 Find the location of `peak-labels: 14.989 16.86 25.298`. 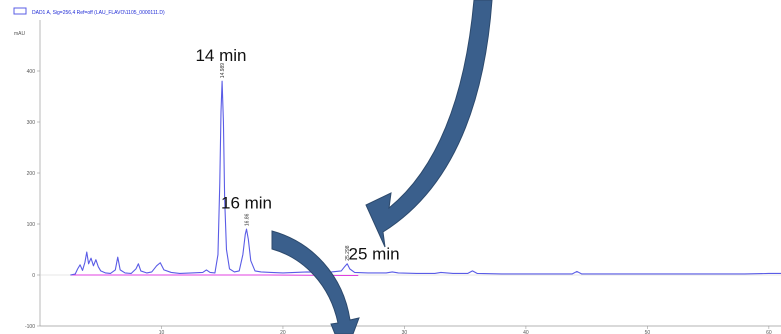

peak-labels: 14.989 16.86 25.298 is located at coordinates (285, 162).